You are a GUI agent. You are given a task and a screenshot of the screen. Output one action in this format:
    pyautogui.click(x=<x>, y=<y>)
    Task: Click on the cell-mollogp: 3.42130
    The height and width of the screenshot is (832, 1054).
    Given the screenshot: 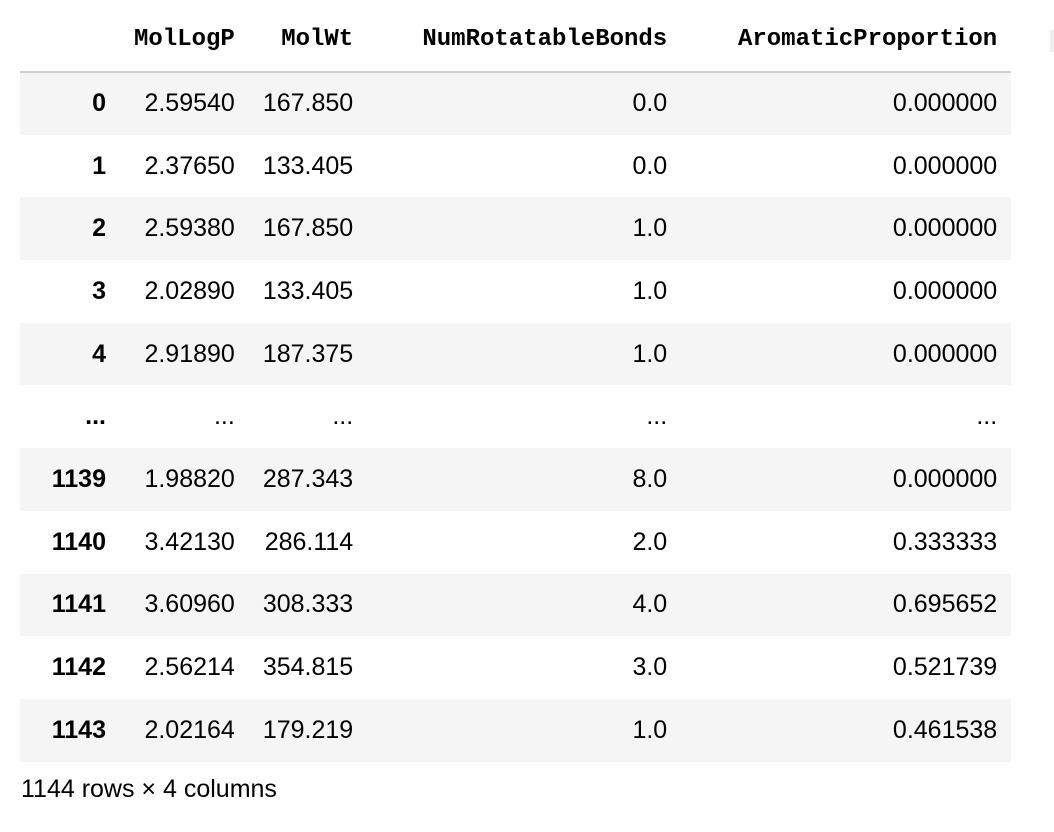 What is the action you would take?
    pyautogui.click(x=189, y=541)
    